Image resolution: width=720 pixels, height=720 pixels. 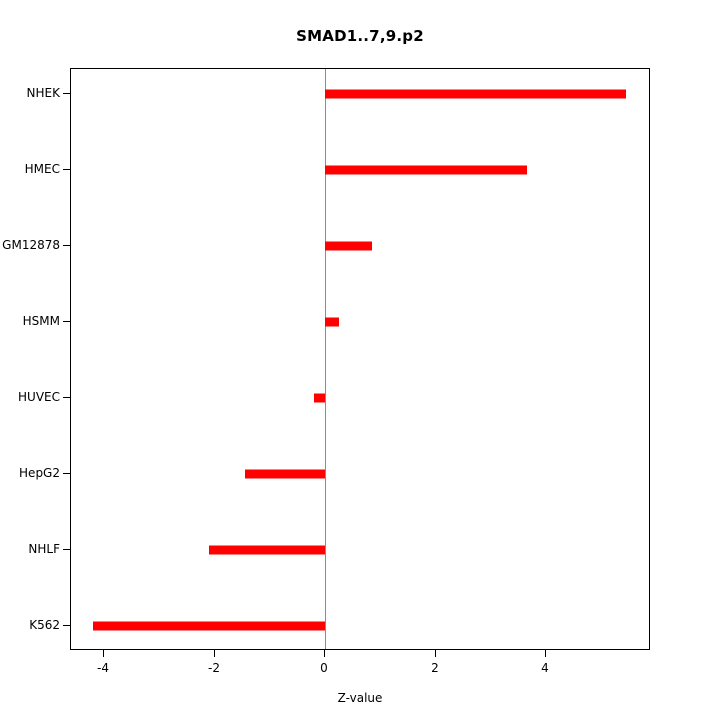 I want to click on chart-title: SMAD1..7,9.p2, so click(x=360, y=36).